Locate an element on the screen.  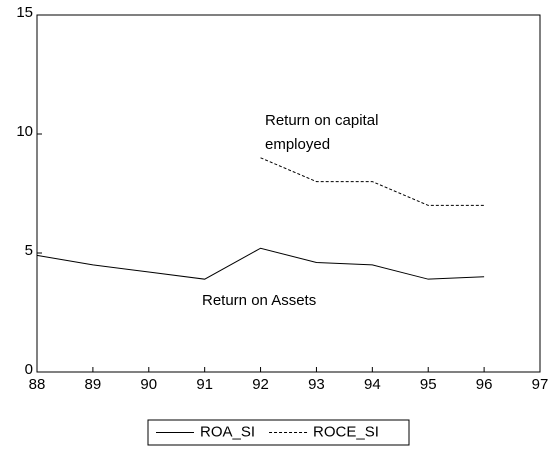
x-tick-label: 92 is located at coordinates (260, 384).